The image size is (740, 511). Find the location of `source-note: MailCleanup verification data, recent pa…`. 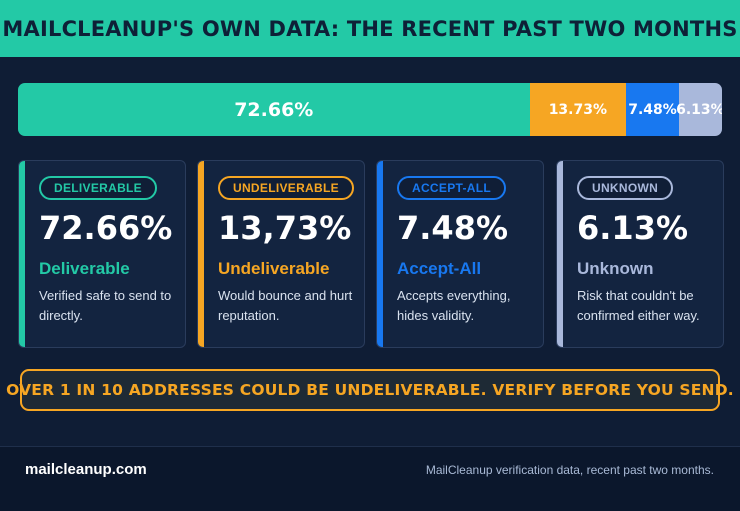

source-note: MailCleanup verification data, recent pa… is located at coordinates (569, 470).